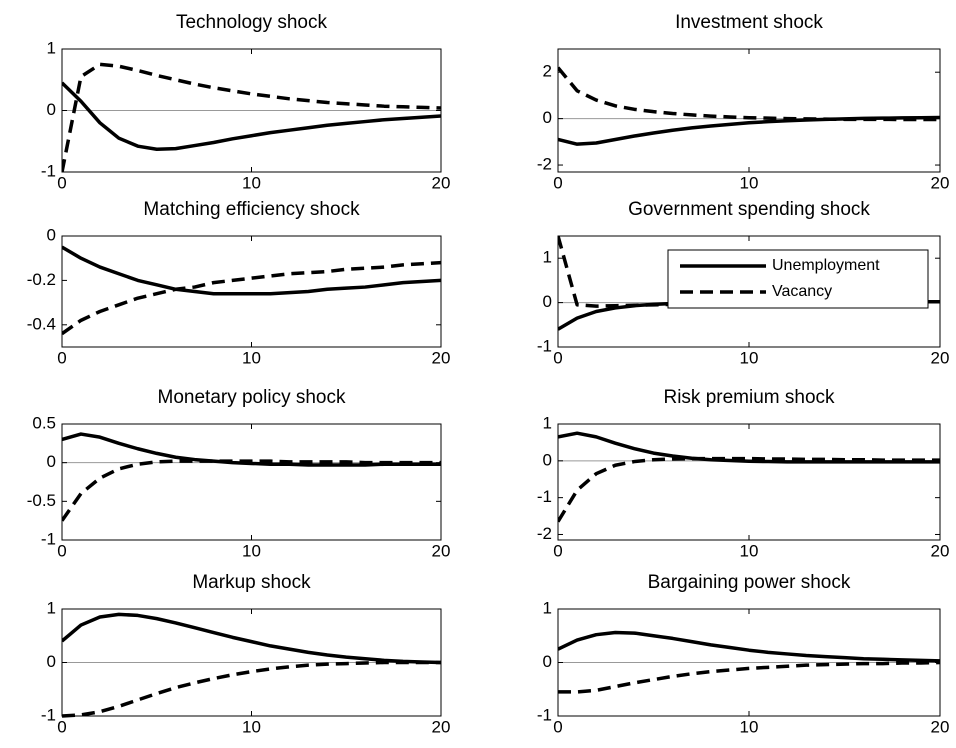  I want to click on y-tick-label: 0.5, so click(44, 422).